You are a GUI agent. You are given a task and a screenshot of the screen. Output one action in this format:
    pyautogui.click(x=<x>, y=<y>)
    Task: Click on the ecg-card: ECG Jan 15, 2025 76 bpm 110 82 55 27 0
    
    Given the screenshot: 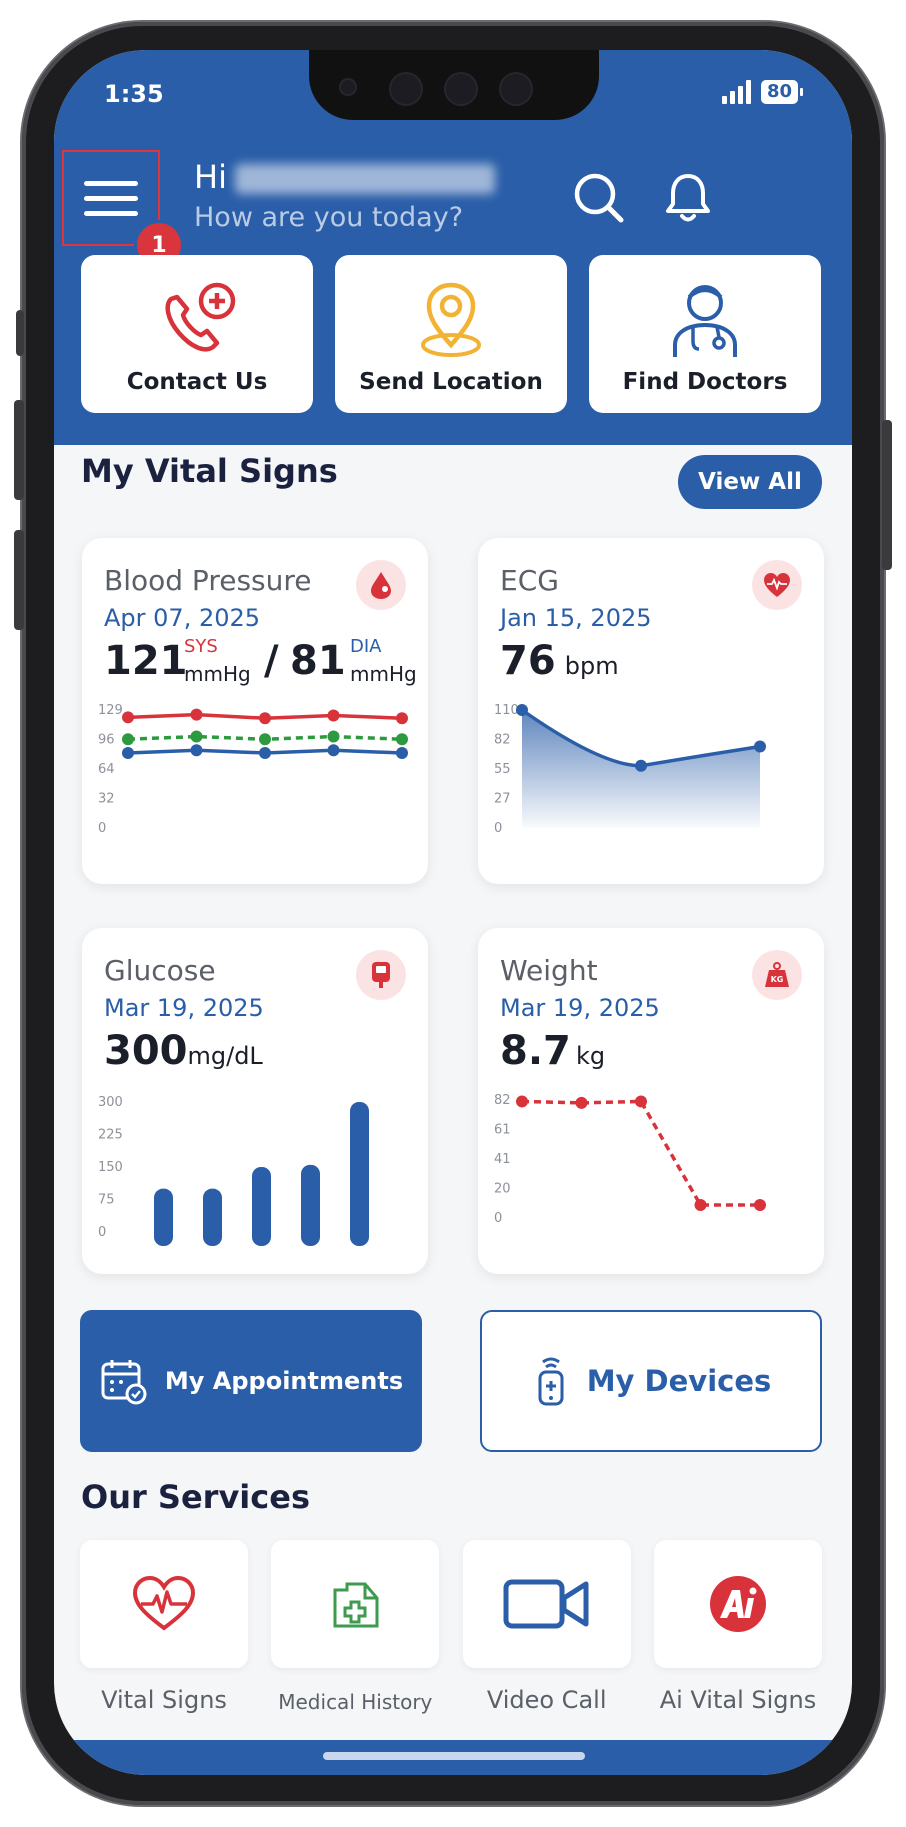 What is the action you would take?
    pyautogui.click(x=651, y=711)
    